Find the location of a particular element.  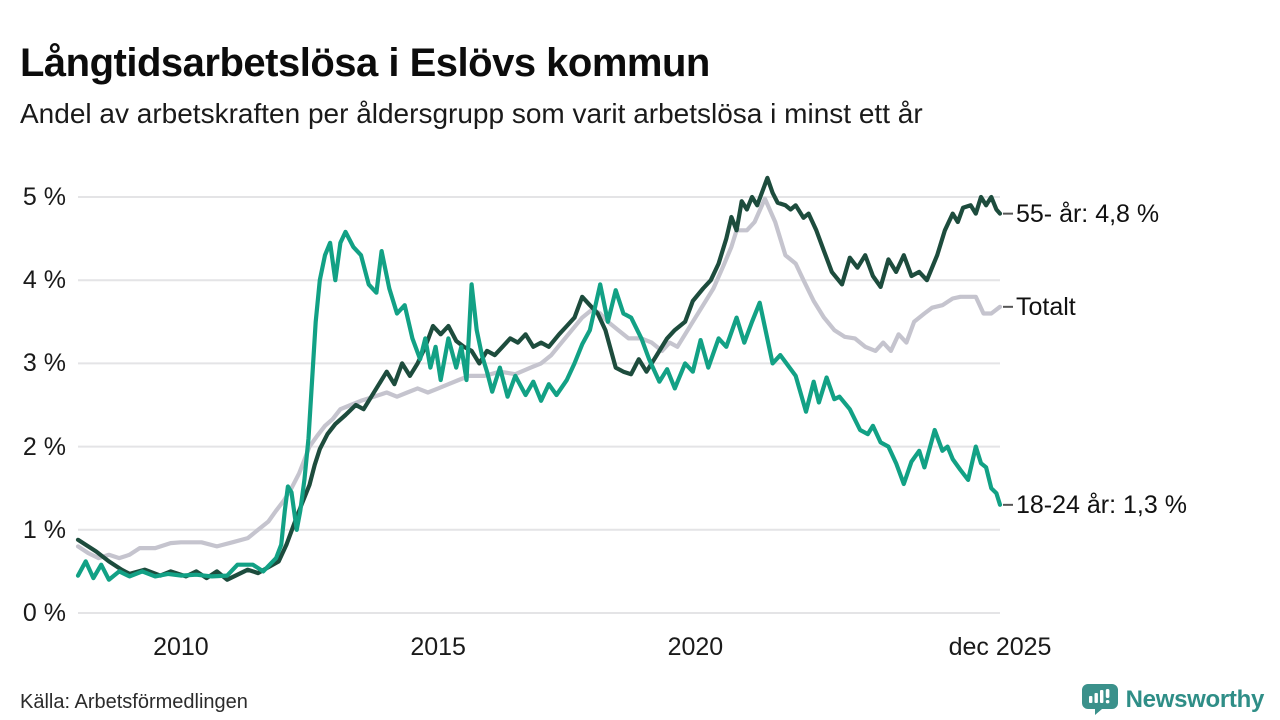

x-axis-label-dec-2025: dec 2025 is located at coordinates (1000, 647).